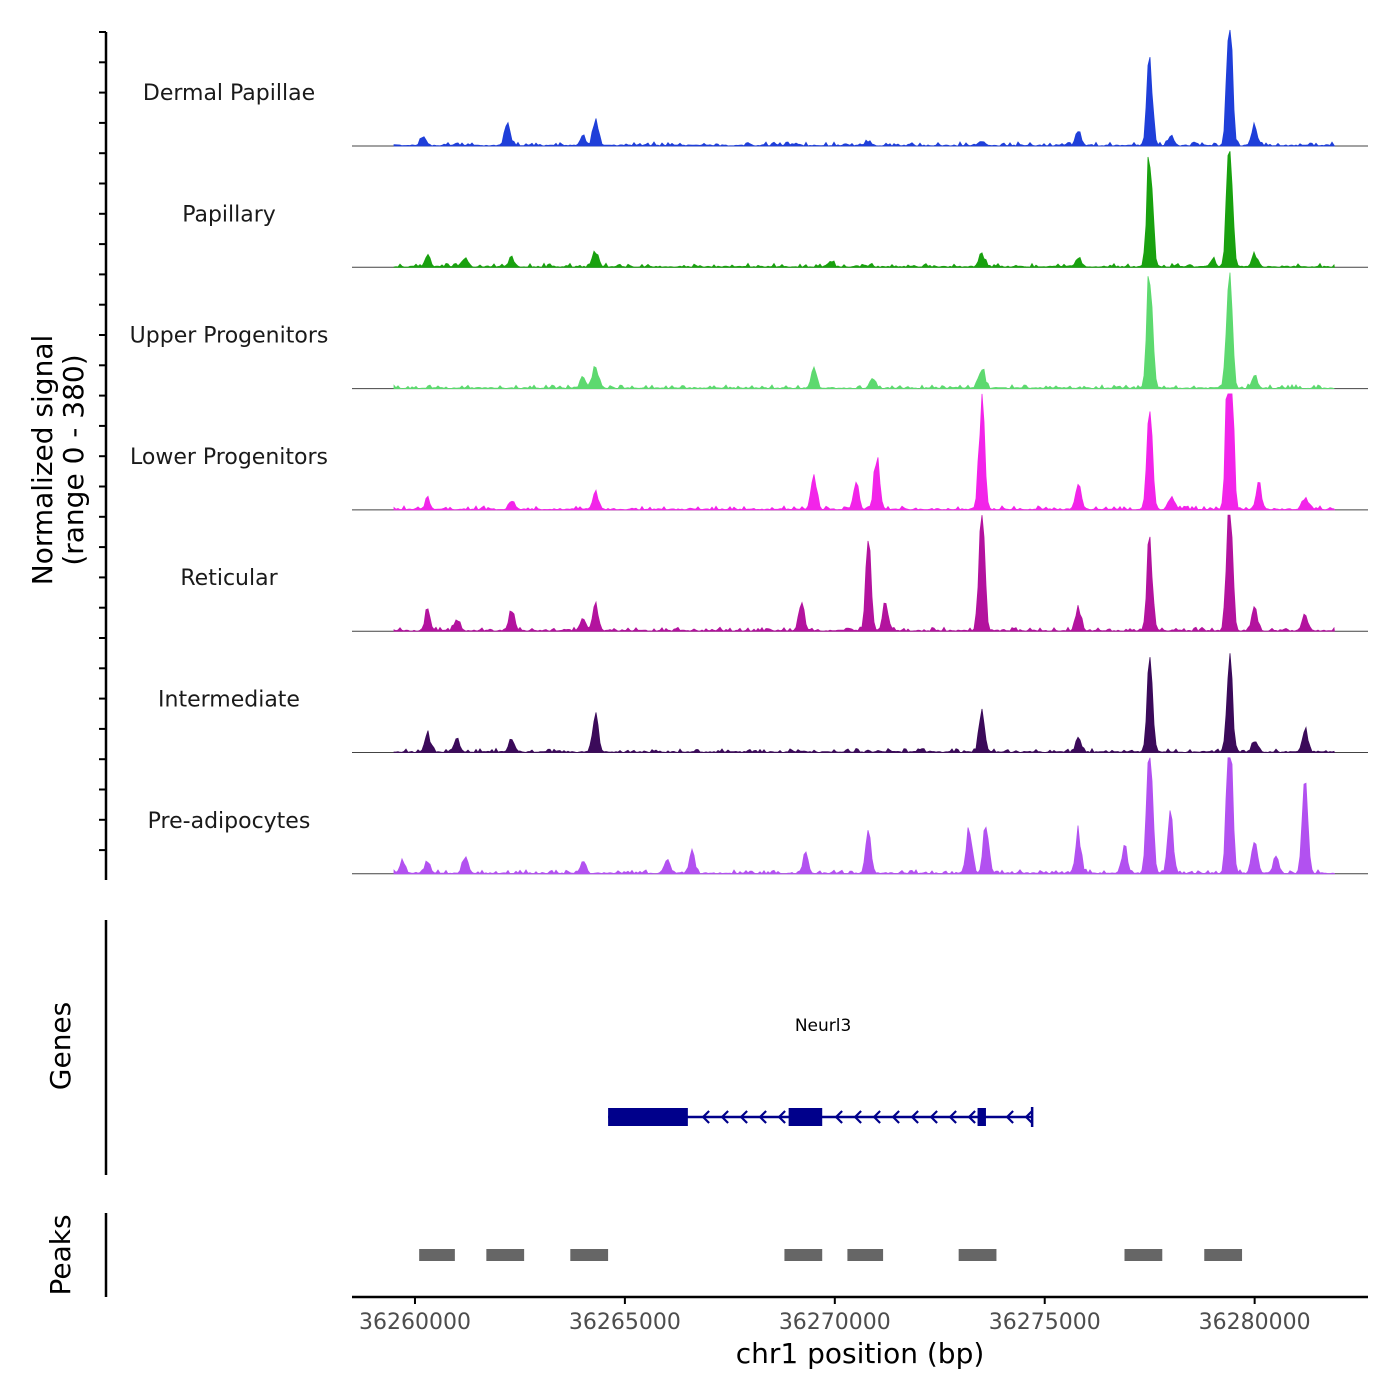  I want to click on x-axis-title: chr1 position (bp), so click(860, 1353).